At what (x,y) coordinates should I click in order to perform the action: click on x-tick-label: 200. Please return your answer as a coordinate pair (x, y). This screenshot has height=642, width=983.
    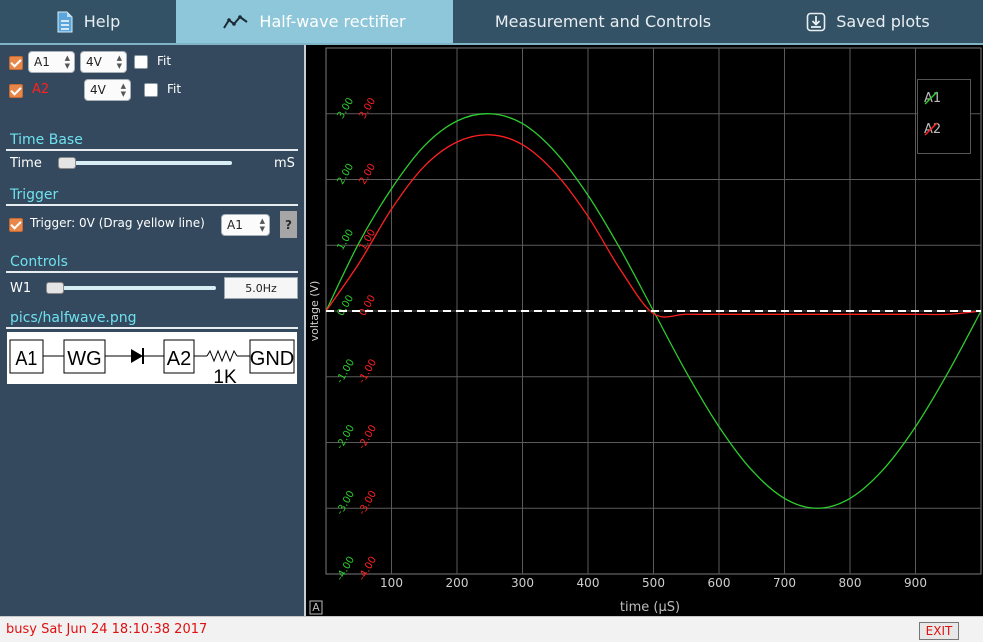
    Looking at the image, I should click on (457, 583).